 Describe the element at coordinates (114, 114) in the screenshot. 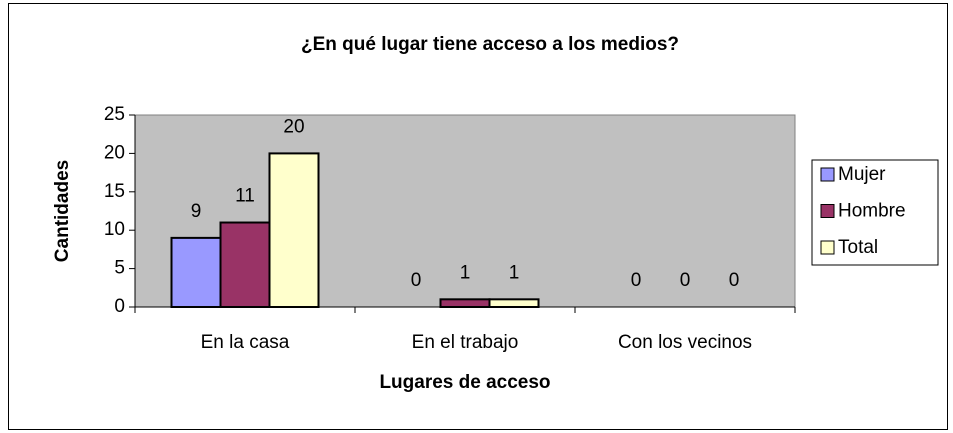

I see `y-tick-label: 25` at that location.